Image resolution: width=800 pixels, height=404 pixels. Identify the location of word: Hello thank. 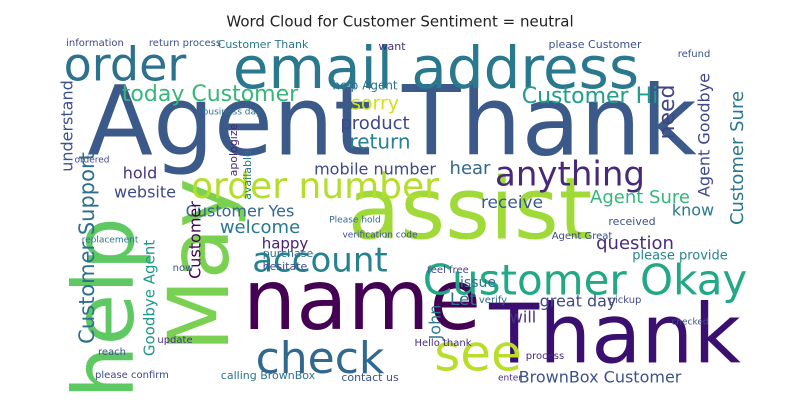
(442, 343).